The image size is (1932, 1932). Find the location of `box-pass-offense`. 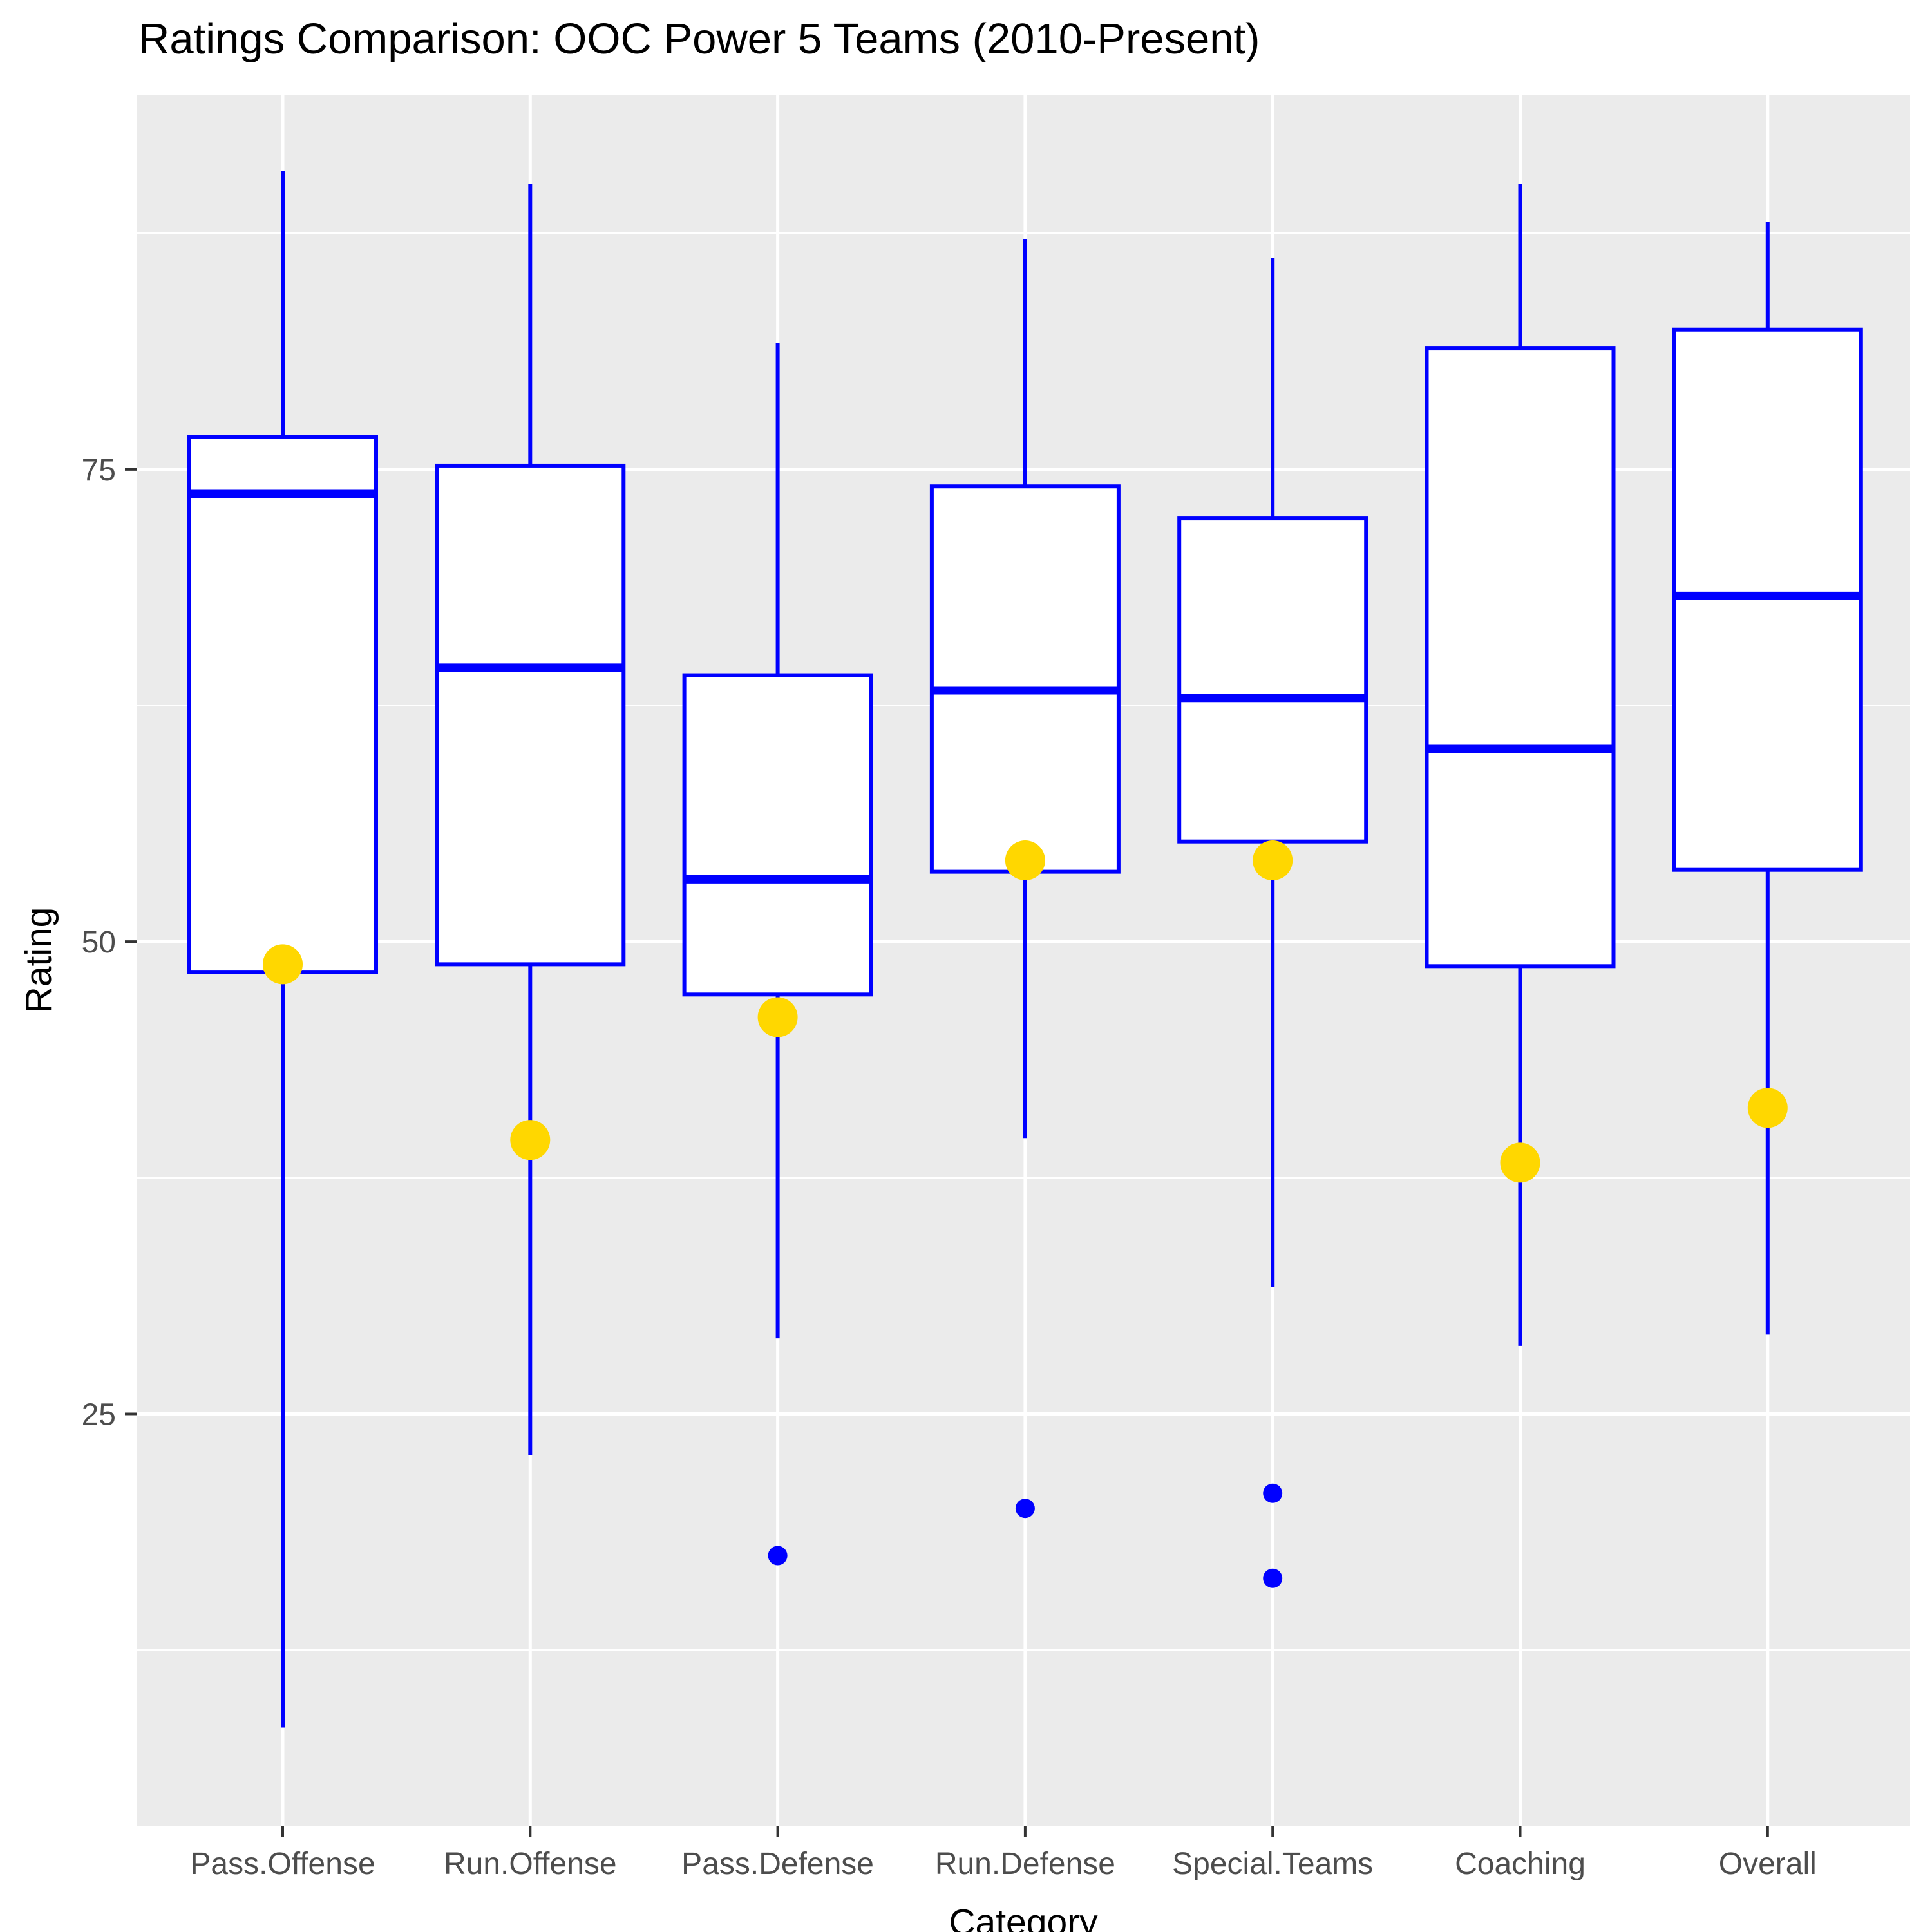

box-pass-offense is located at coordinates (282, 705).